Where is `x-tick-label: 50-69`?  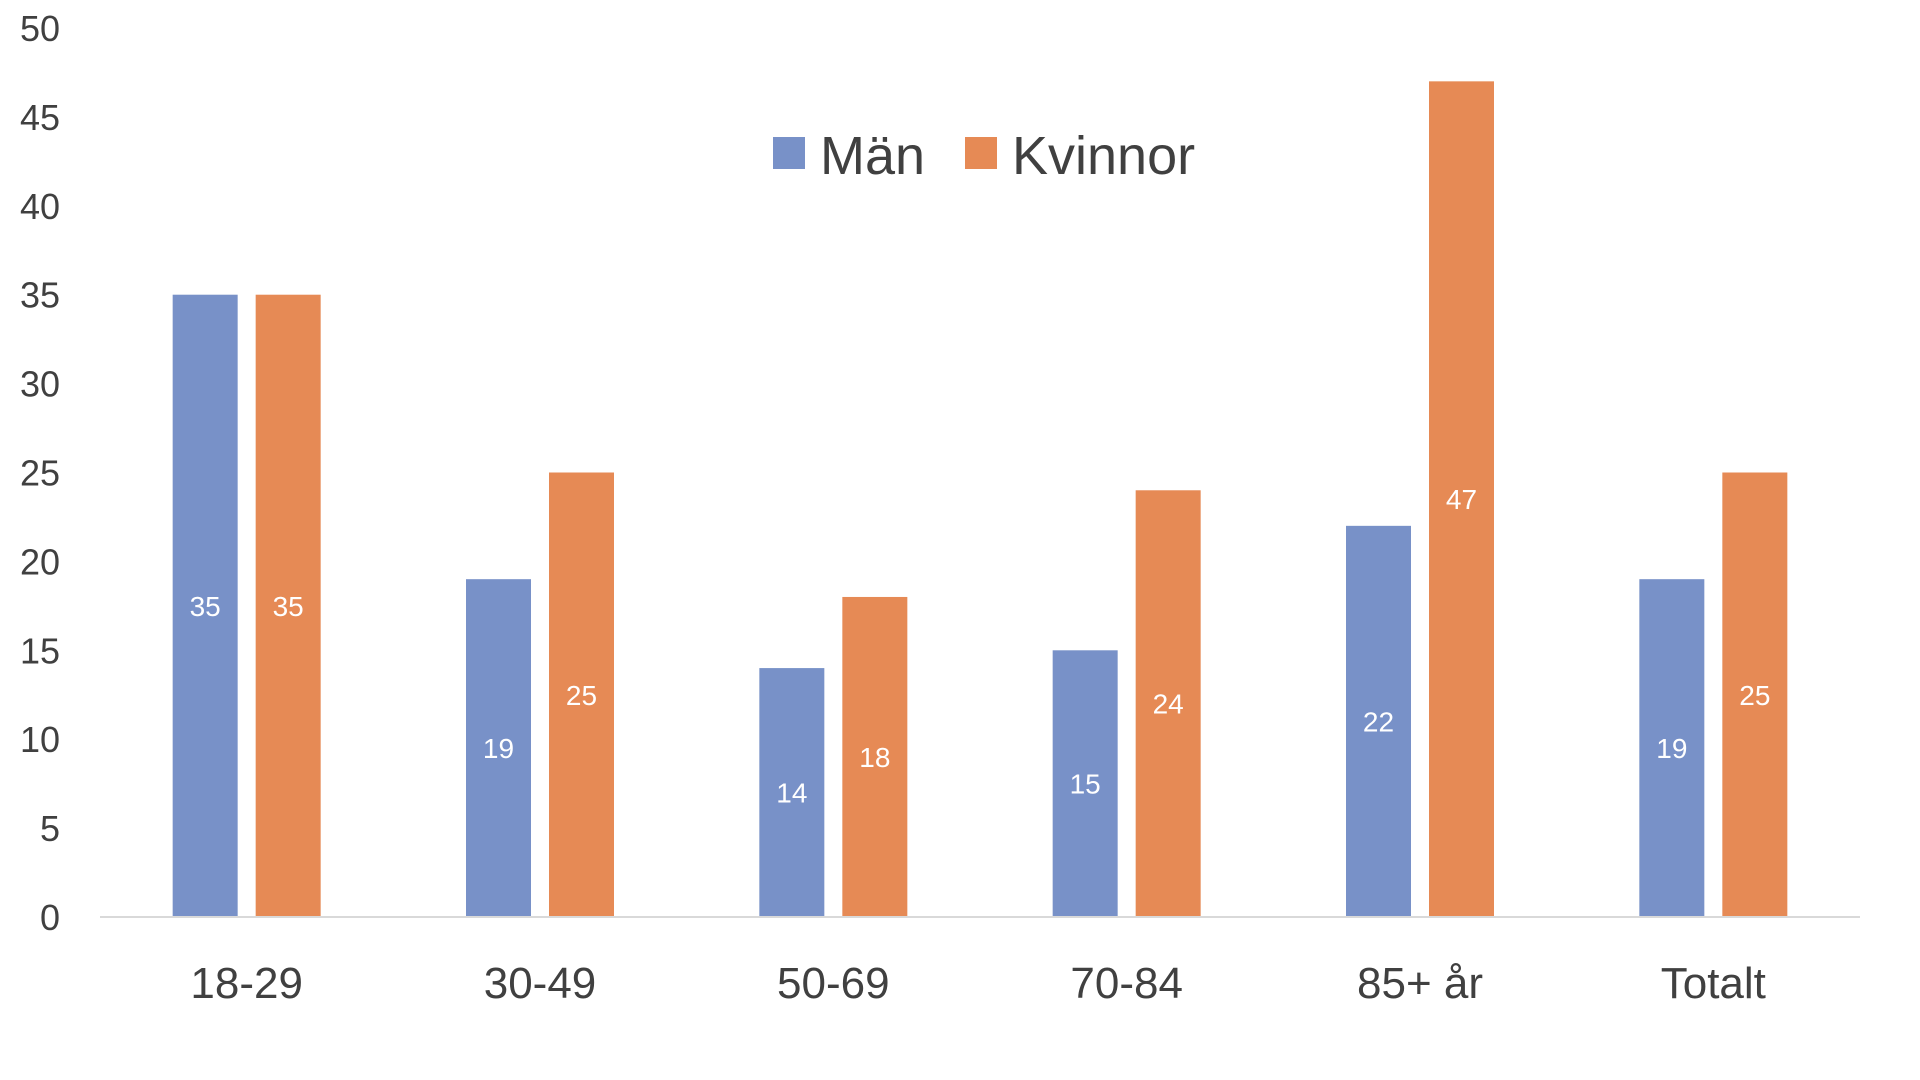 x-tick-label: 50-69 is located at coordinates (833, 983).